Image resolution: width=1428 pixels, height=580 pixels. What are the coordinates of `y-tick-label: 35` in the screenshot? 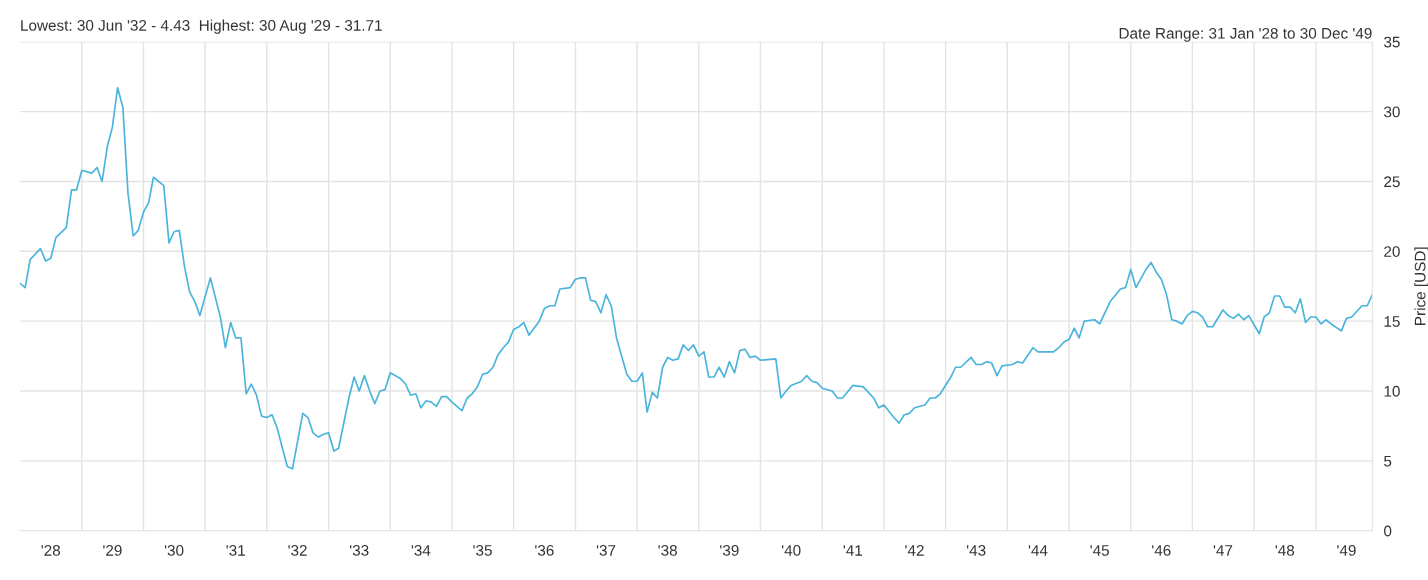 It's located at (1392, 42).